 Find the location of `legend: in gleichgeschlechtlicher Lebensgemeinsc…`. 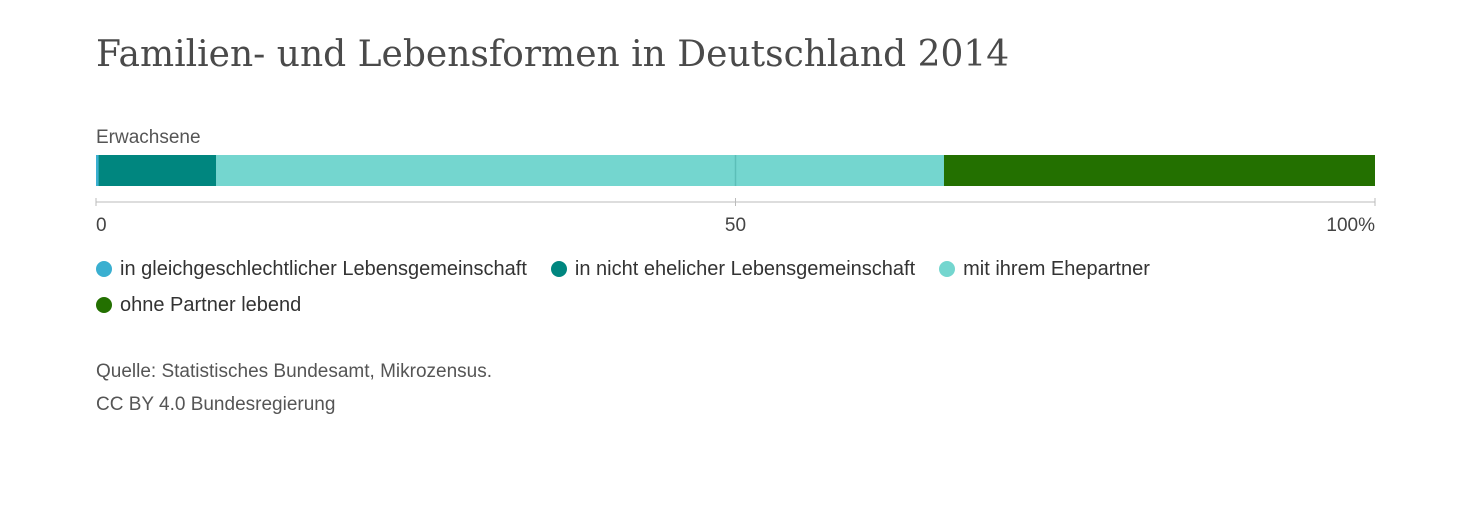

legend: in gleichgeschlechtlicher Lebensgemeinsc… is located at coordinates (741, 287).